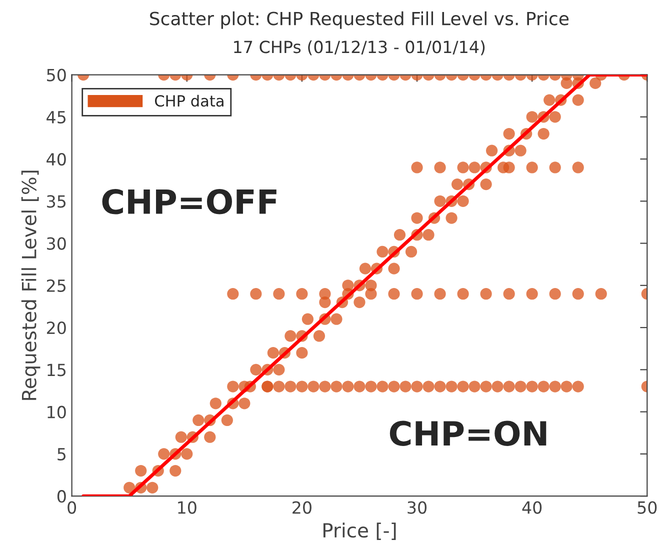  Describe the element at coordinates (57, 412) in the screenshot. I see `y-tick-label: 10` at that location.